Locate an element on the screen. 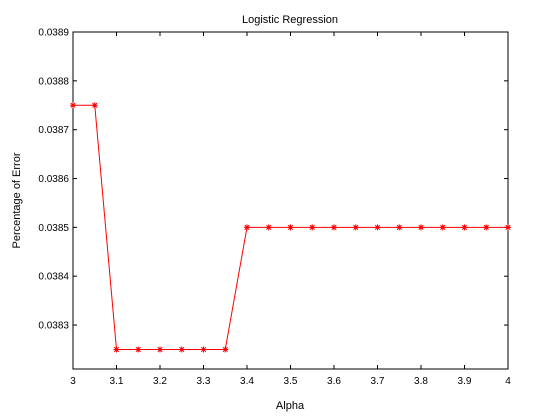 This screenshot has height=420, width=560. y-tick-label: 0.0384 is located at coordinates (53, 277).